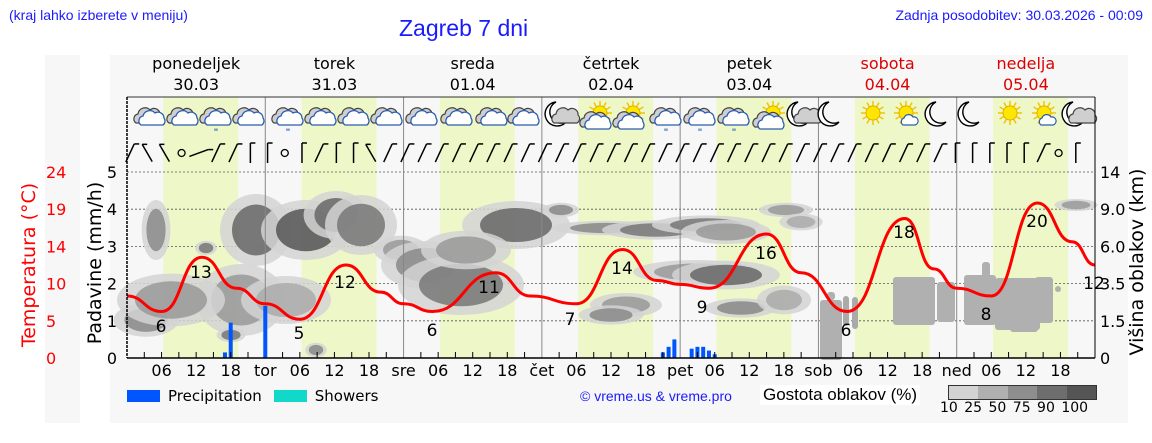 The width and height of the screenshot is (1152, 443). What do you see at coordinates (112, 321) in the screenshot?
I see `svg-text: 1` at bounding box center [112, 321].